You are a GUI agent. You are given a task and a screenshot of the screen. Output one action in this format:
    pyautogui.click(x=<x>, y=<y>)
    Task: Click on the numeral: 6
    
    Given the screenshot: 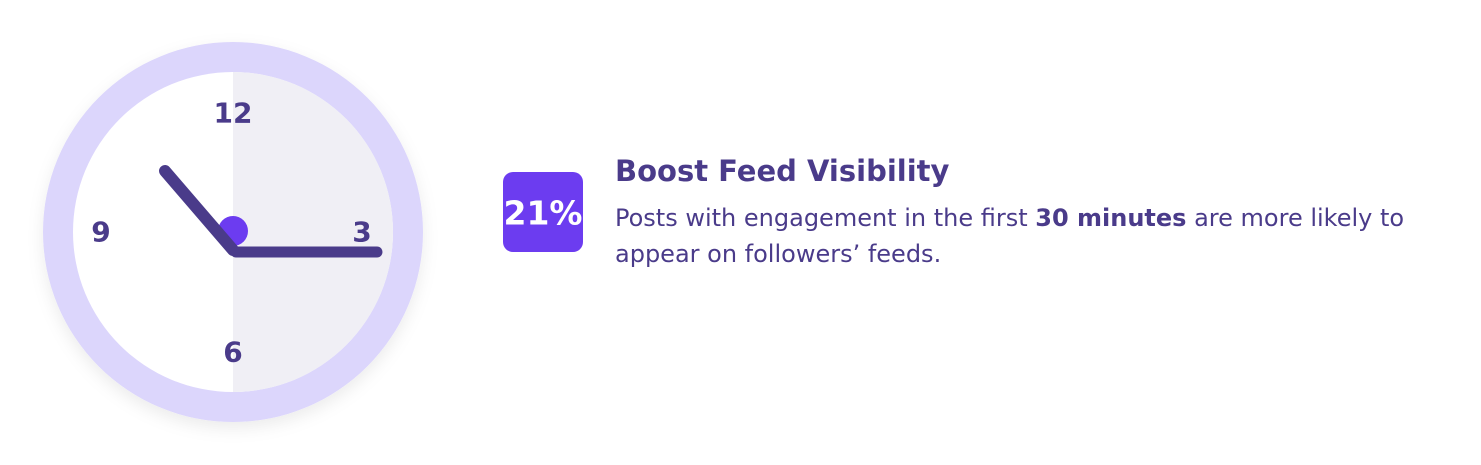 What is the action you would take?
    pyautogui.click(x=232, y=352)
    